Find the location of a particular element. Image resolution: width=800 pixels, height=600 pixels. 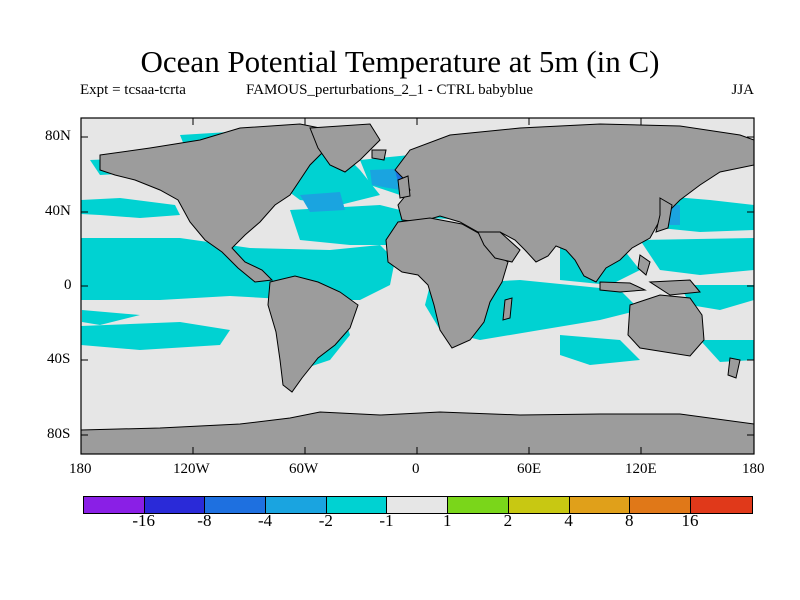

legend-label: 4 is located at coordinates (568, 520).